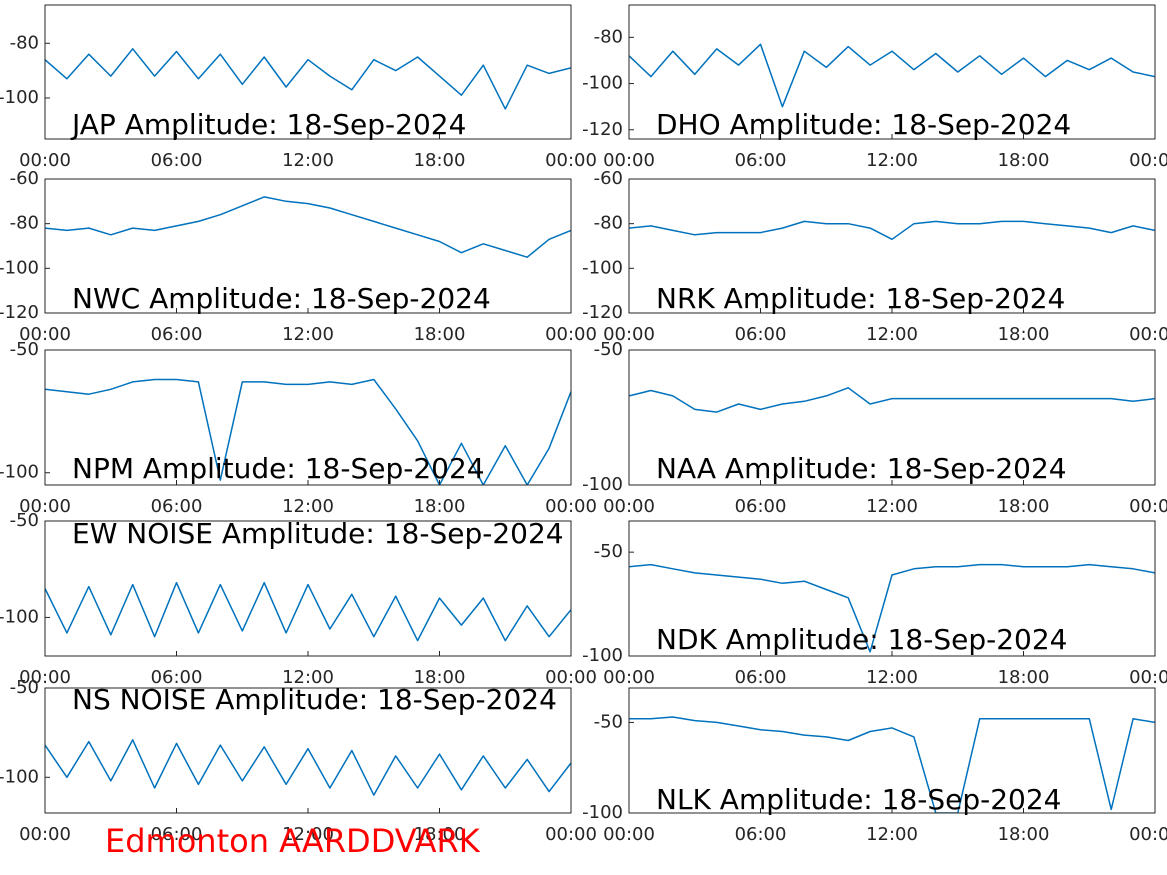  I want to click on chart-title: EW NOISE Amplitude: 18-Sep-2024, so click(318, 533).